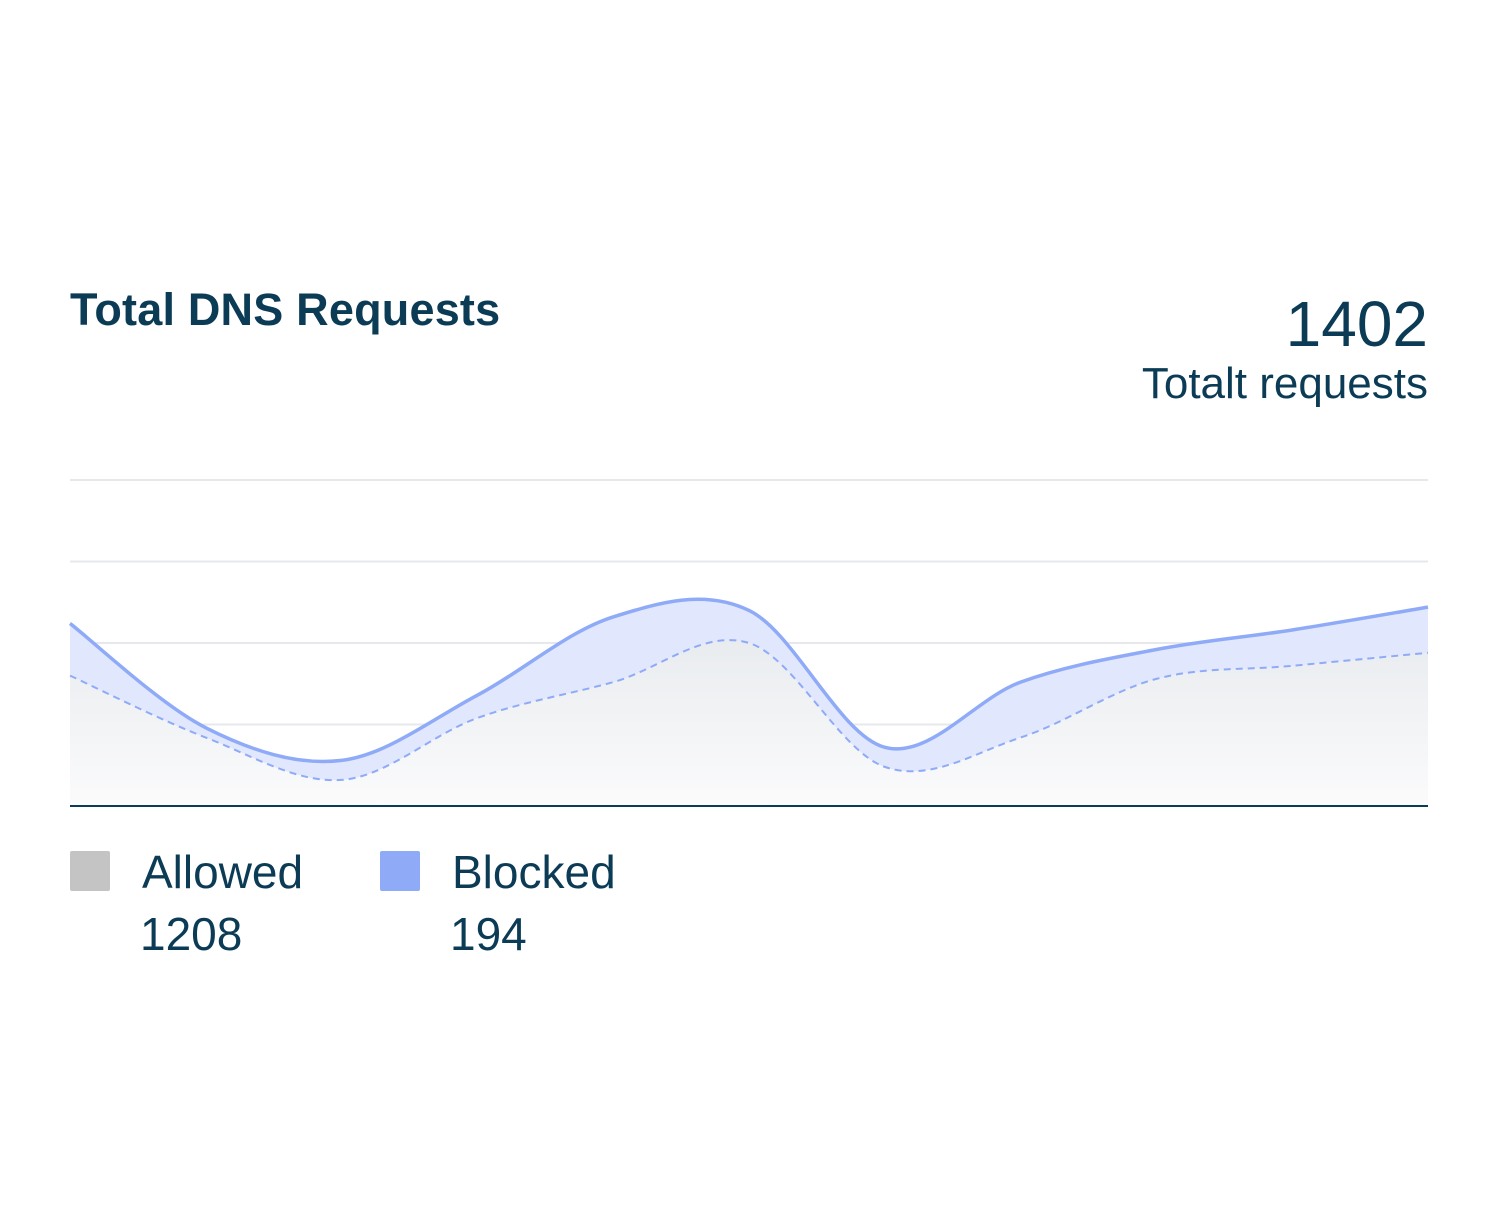 The height and width of the screenshot is (1212, 1500). I want to click on legend-label-blocked: Blocked, so click(534, 872).